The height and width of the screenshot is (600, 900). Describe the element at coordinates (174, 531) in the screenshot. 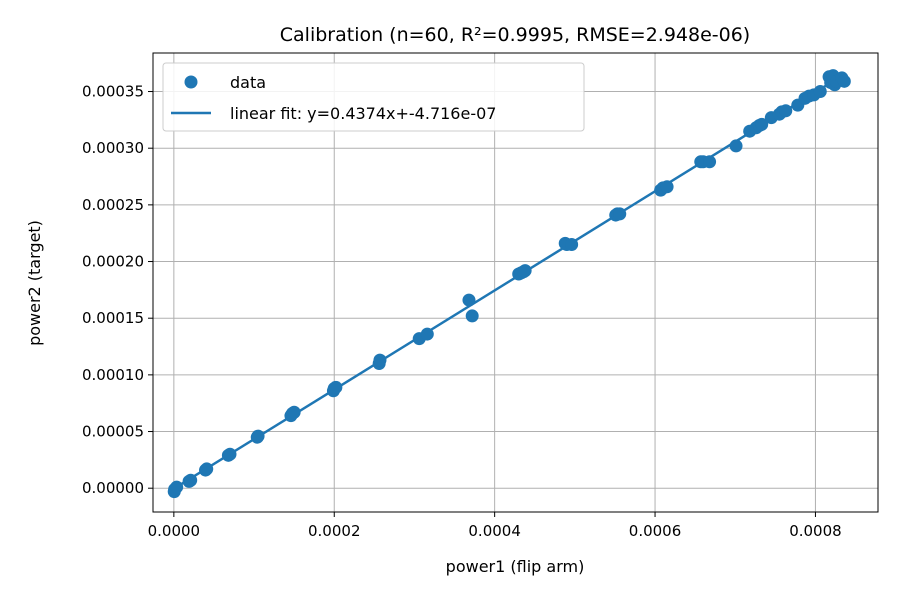

I see `x-tick-label: 0.0000` at that location.